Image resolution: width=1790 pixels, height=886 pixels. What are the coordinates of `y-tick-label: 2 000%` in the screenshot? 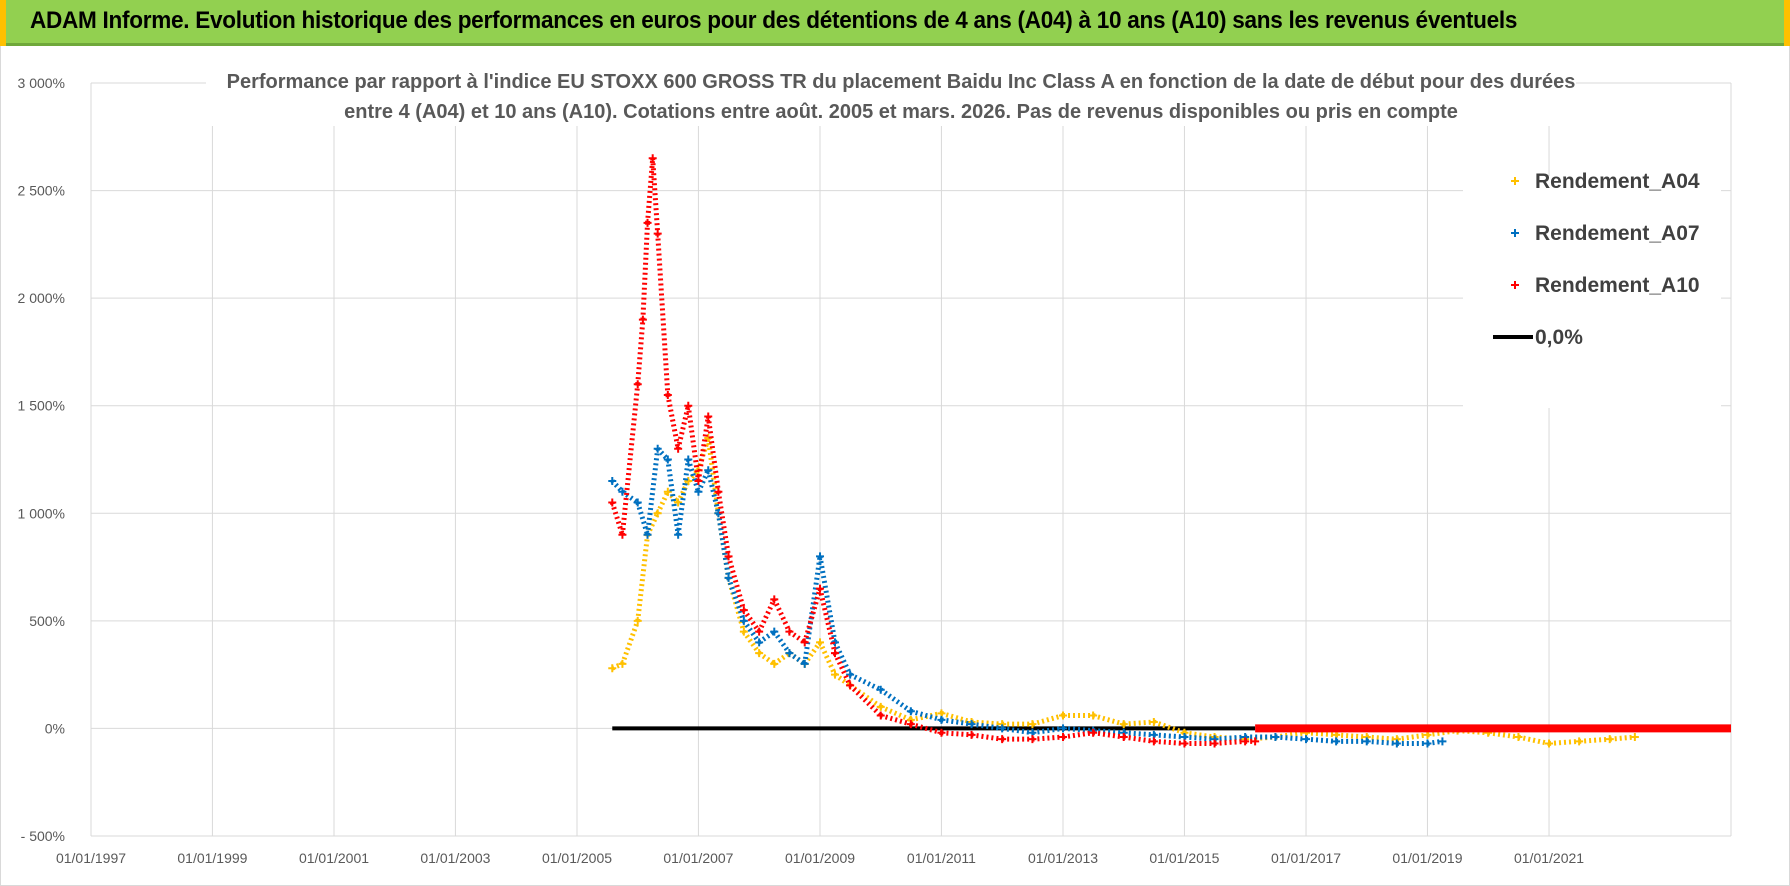 It's located at (41, 298).